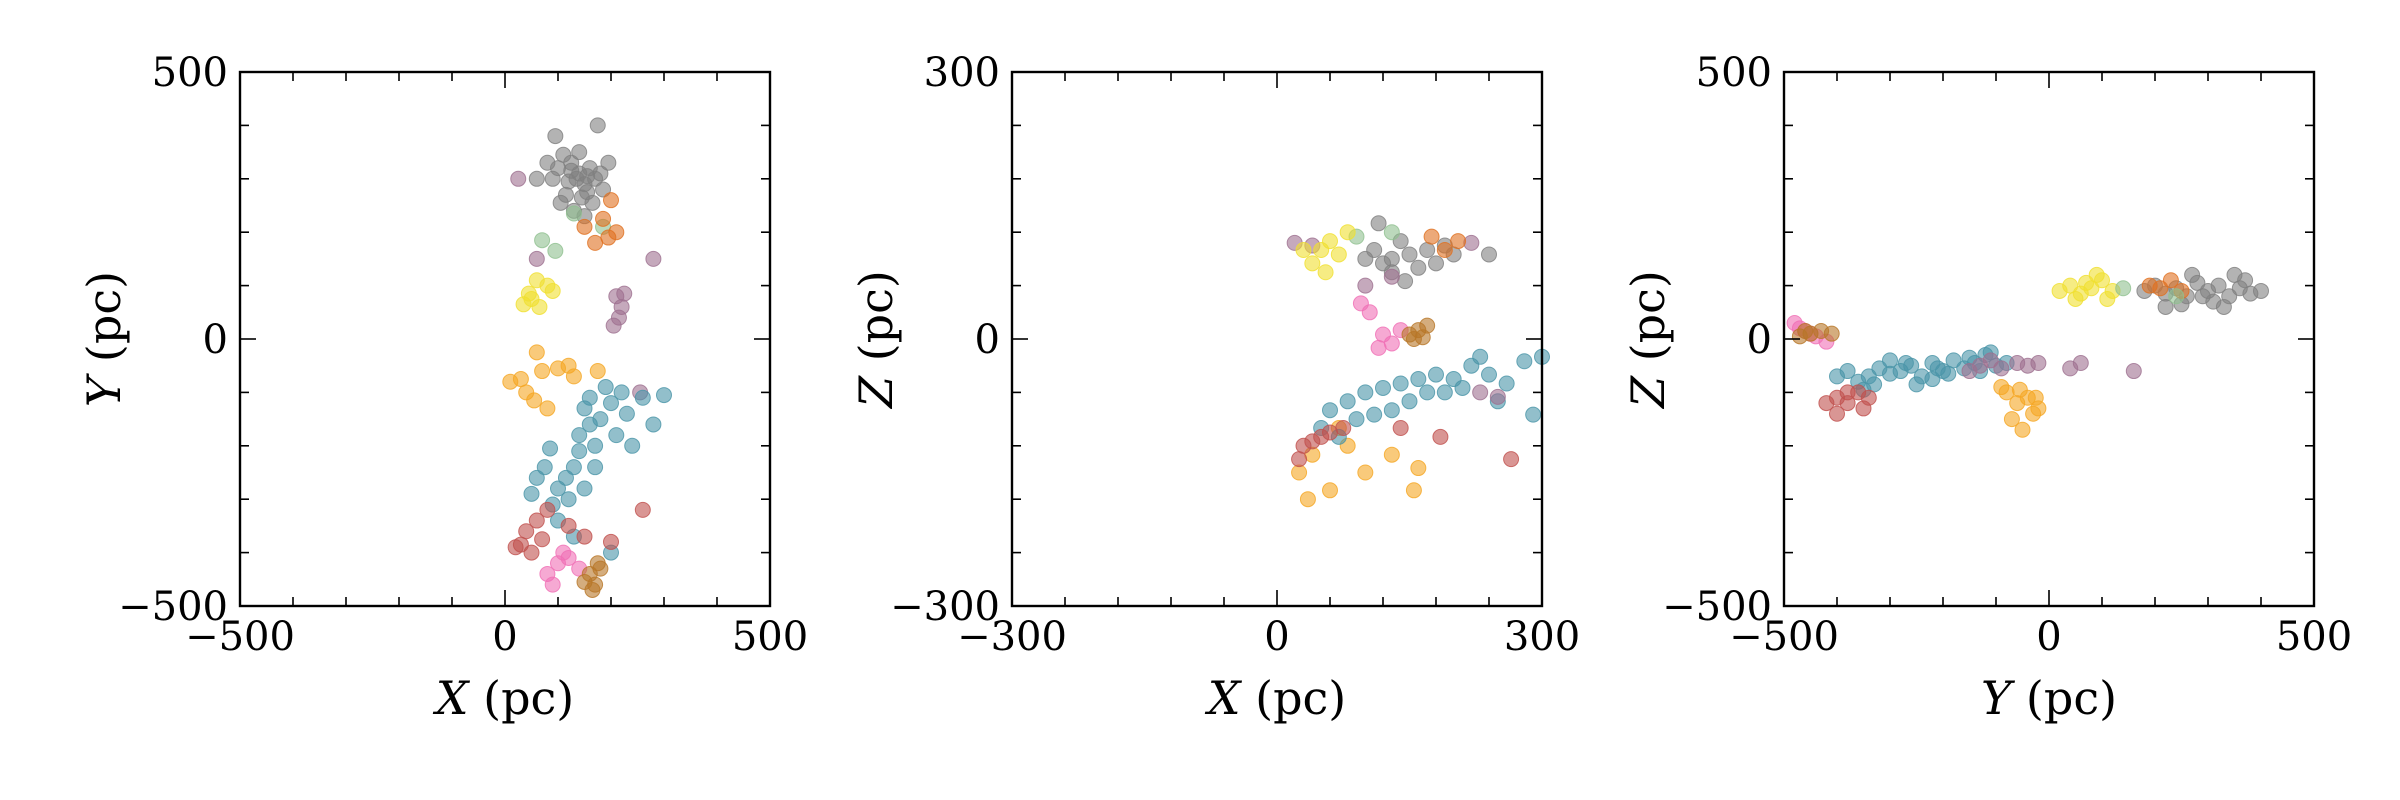  What do you see at coordinates (2314, 637) in the screenshot?
I see `x-tick-label: 500` at bounding box center [2314, 637].